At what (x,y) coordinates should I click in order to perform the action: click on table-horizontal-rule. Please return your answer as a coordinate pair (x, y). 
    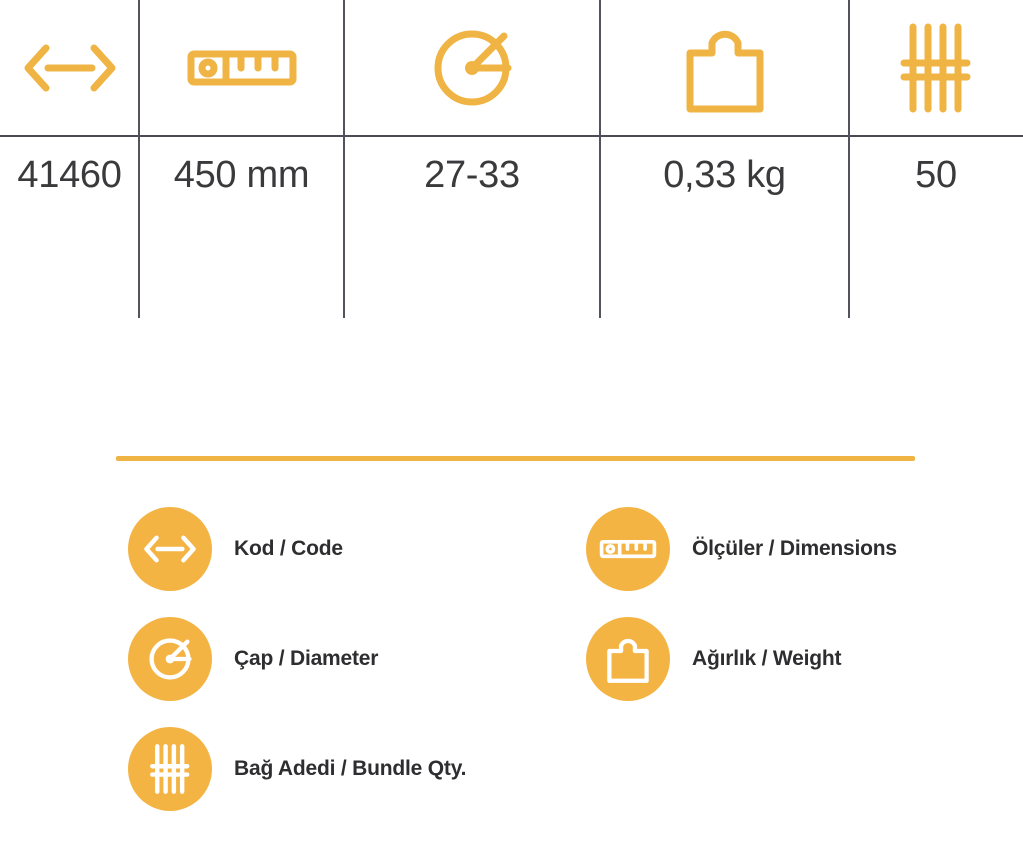
    Looking at the image, I should click on (511, 136).